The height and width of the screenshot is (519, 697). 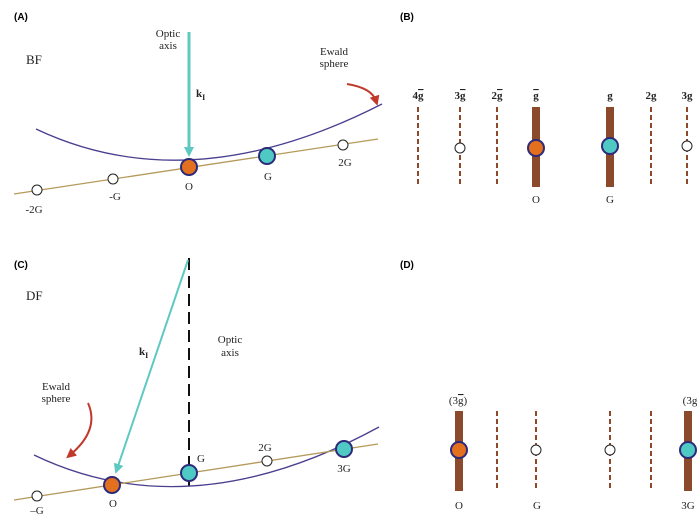 What do you see at coordinates (459, 450) in the screenshot?
I see `panel-d-spot-o` at bounding box center [459, 450].